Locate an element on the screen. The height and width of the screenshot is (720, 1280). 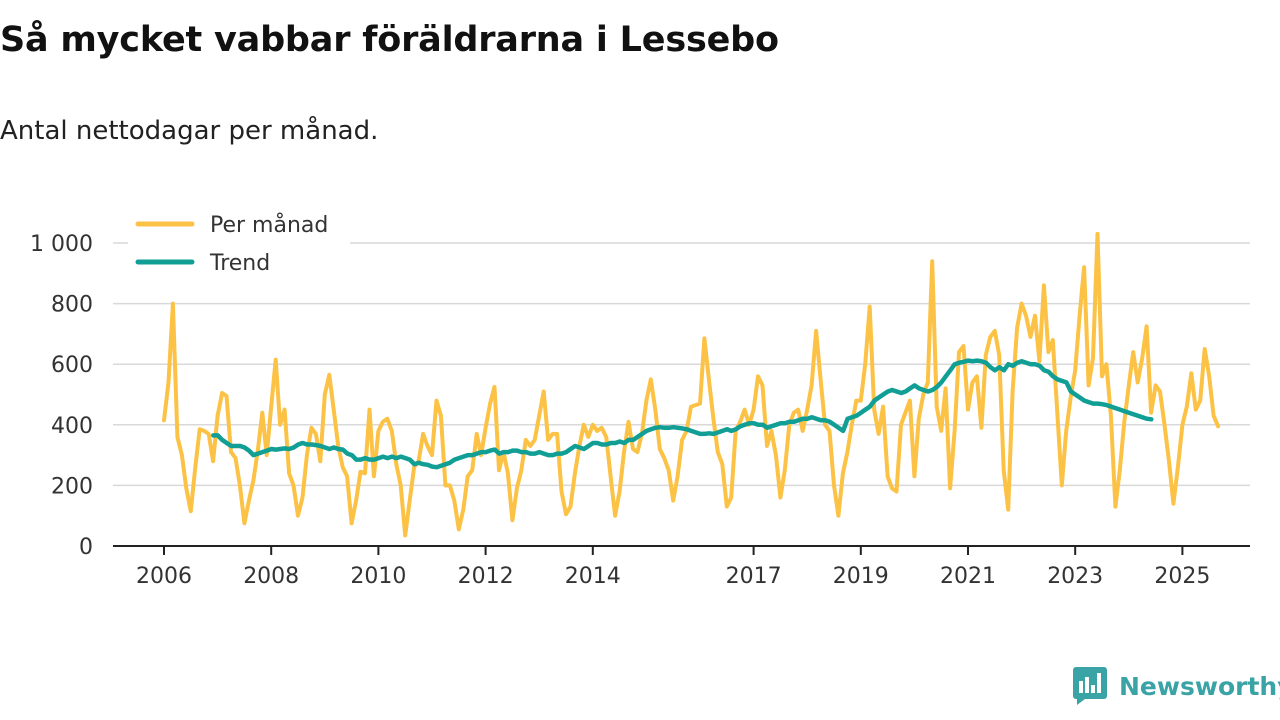
x-tick-label: 2010 is located at coordinates (378, 576).